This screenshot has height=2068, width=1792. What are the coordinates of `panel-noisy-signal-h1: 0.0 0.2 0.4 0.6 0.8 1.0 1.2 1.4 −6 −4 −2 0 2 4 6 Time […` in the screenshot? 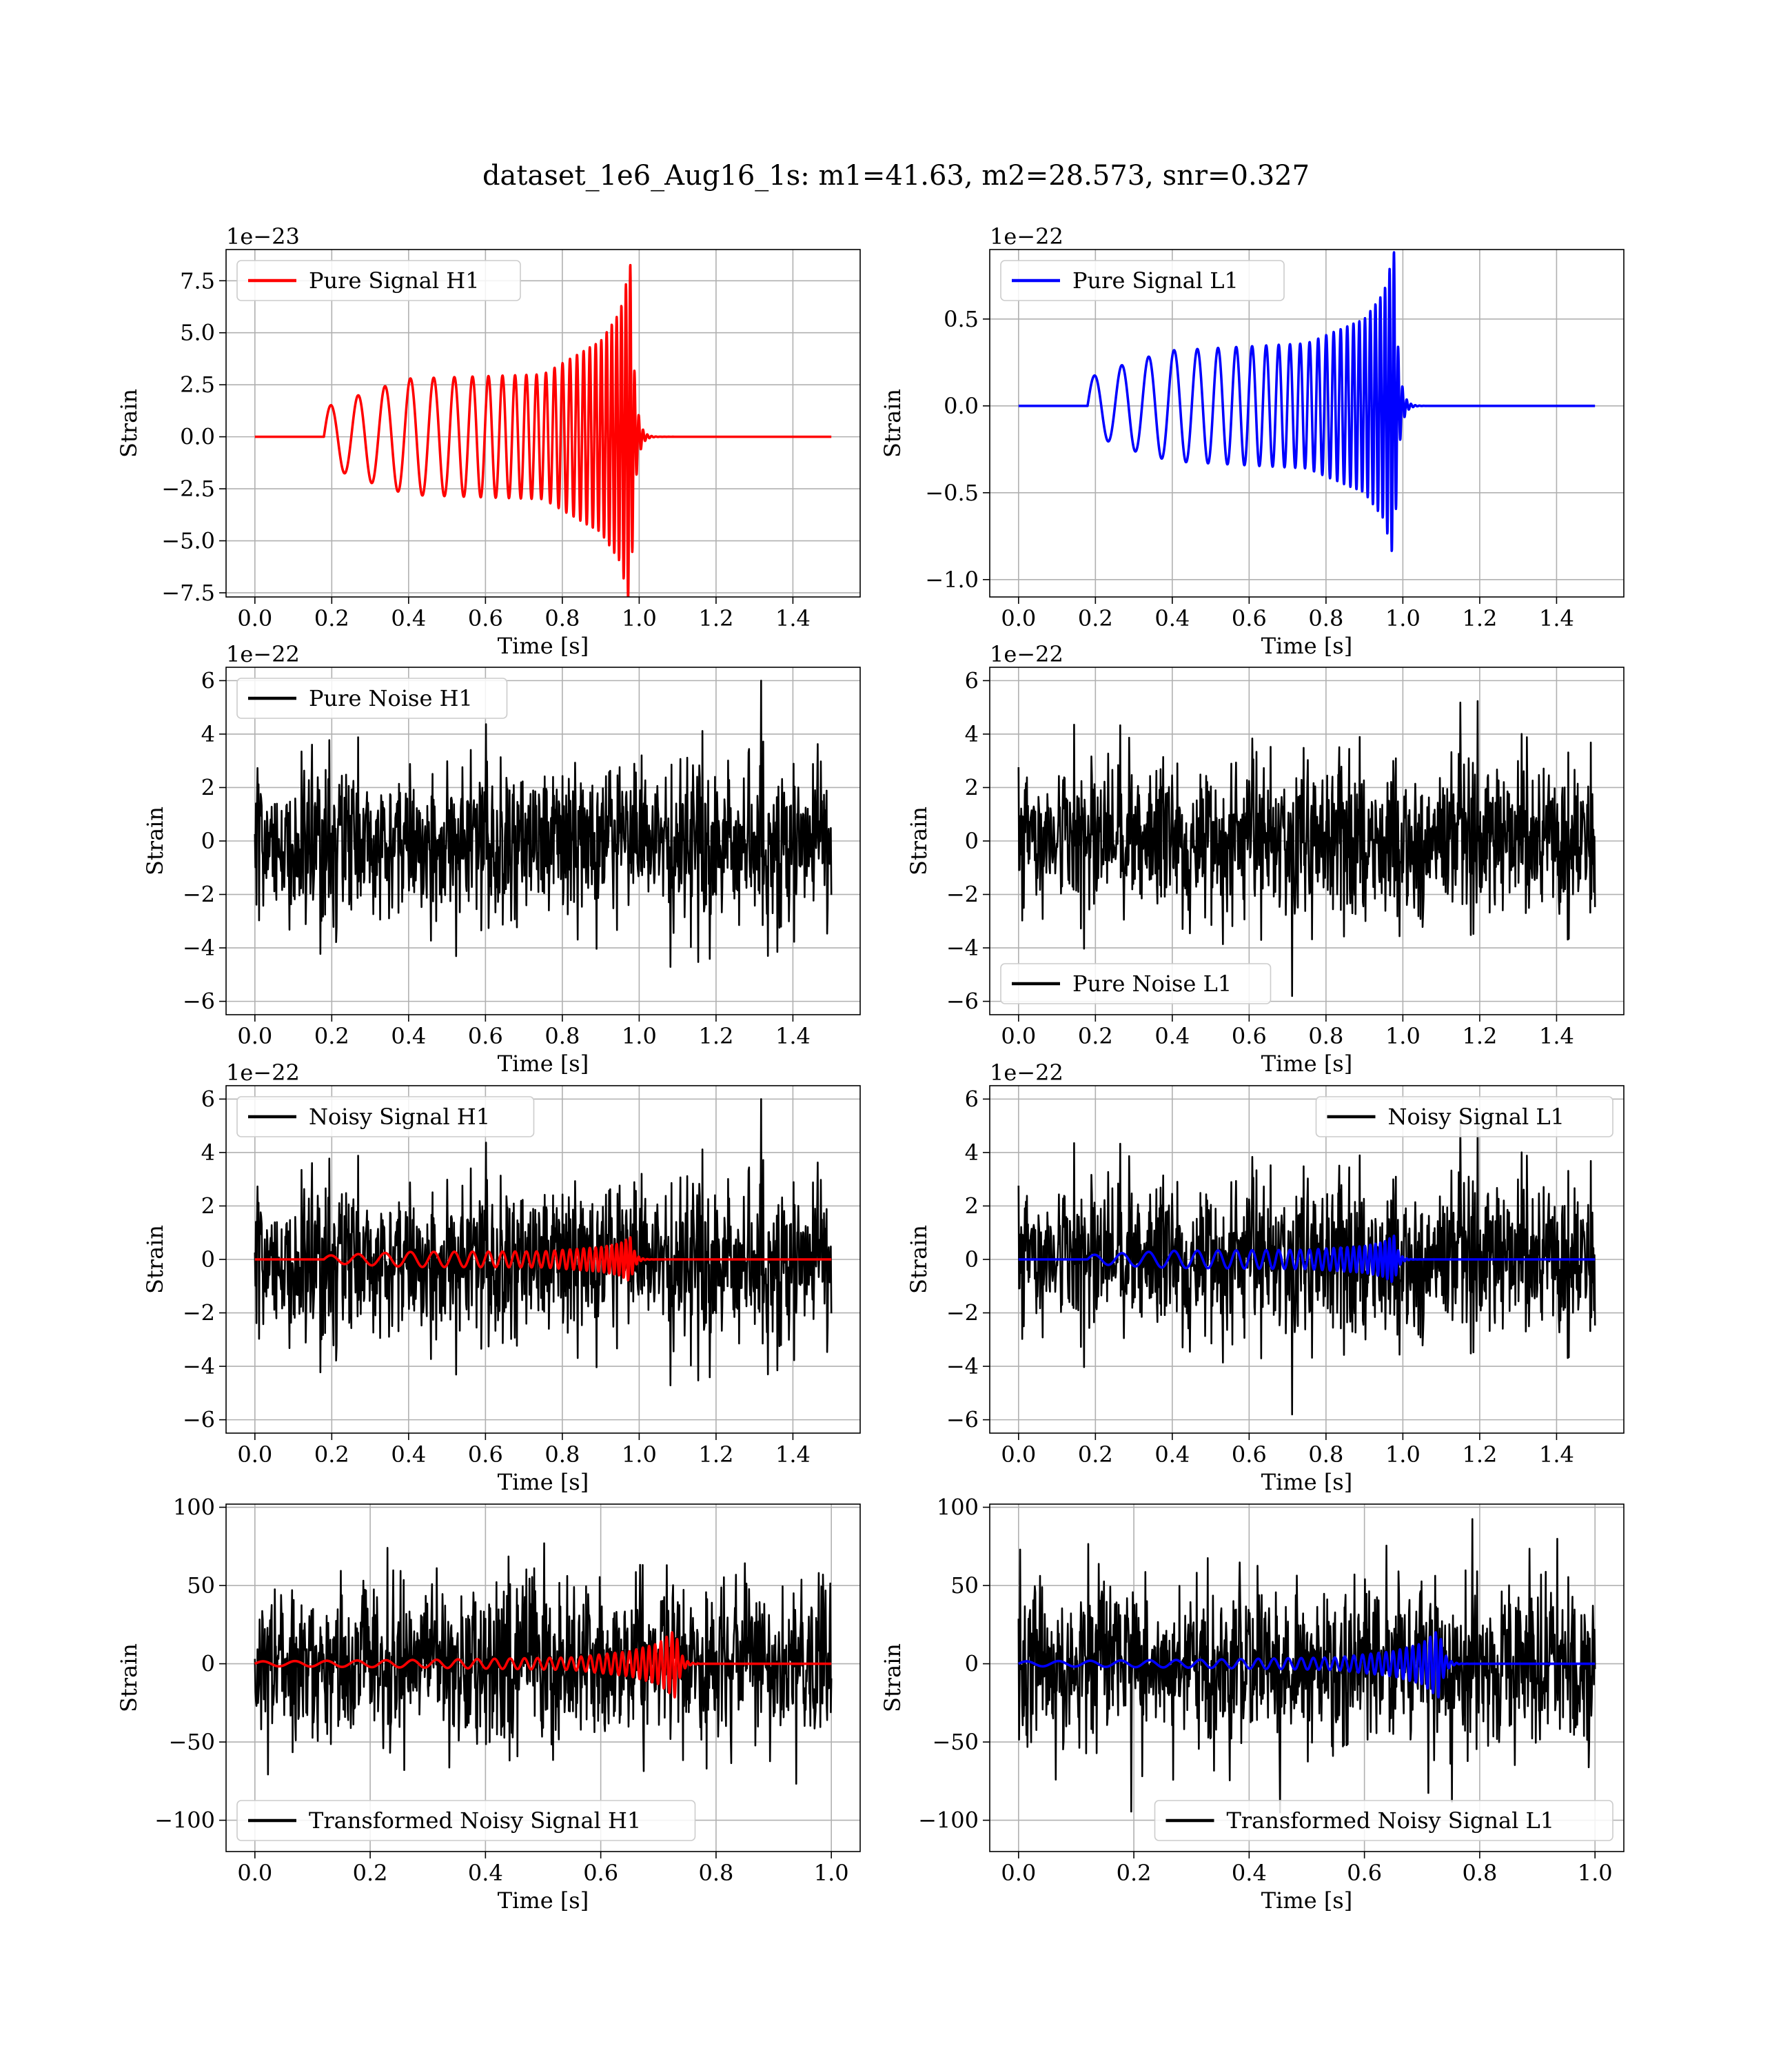 It's located at (501, 1277).